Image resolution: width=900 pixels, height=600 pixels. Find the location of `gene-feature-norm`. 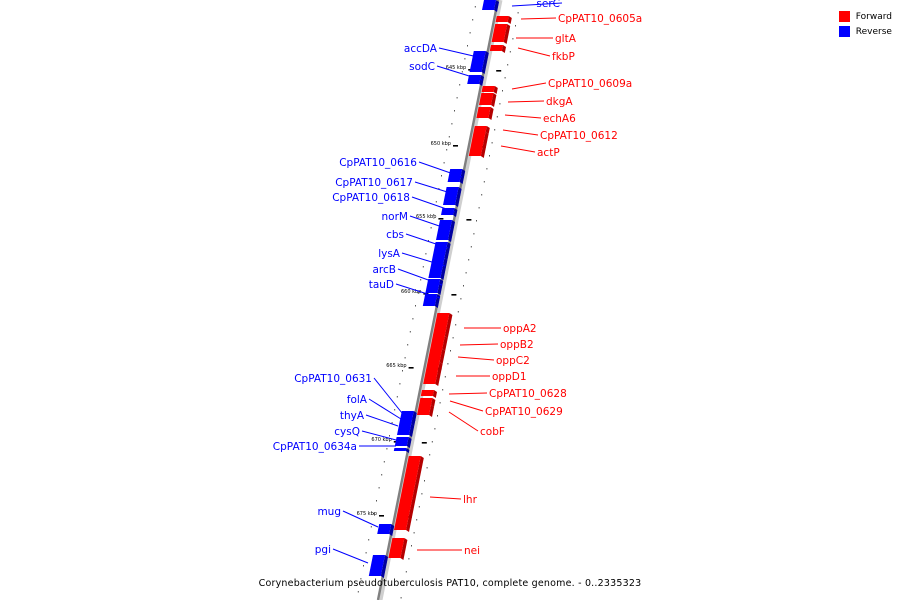

gene-feature-norm is located at coordinates (444, 230).